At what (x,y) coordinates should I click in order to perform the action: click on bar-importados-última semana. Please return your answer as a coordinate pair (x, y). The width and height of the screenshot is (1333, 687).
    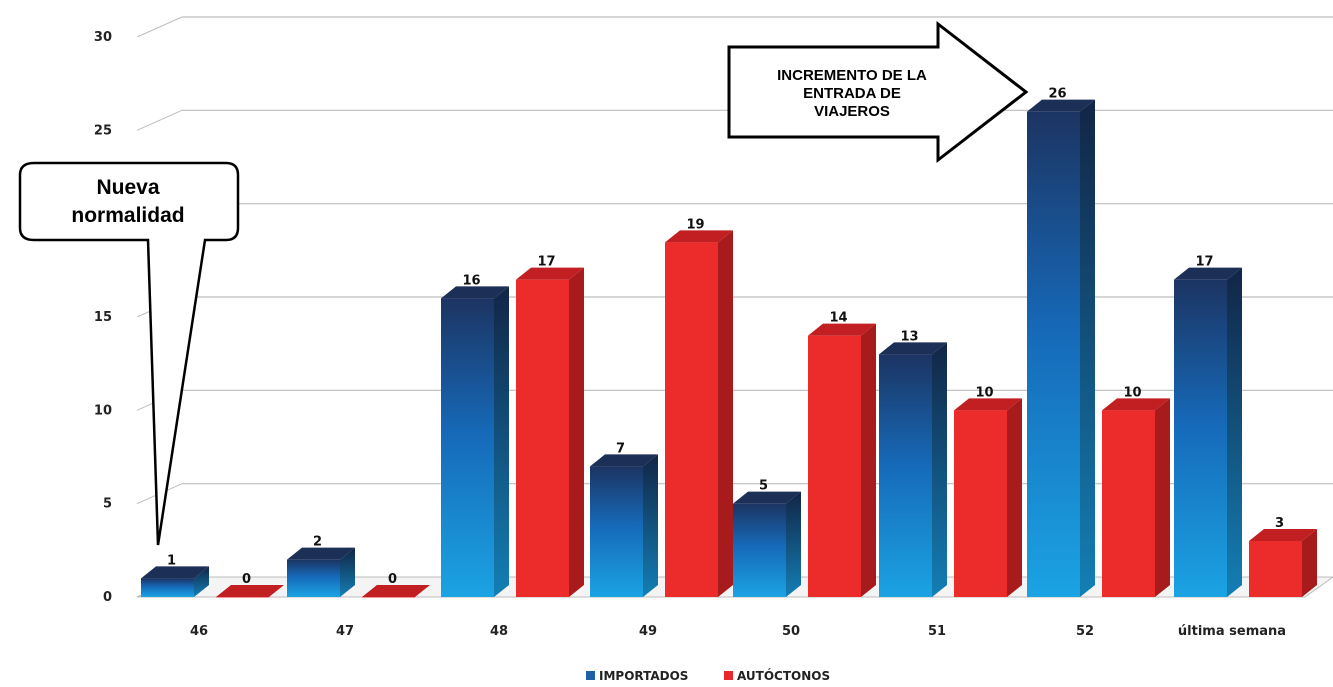
    Looking at the image, I should click on (1208, 432).